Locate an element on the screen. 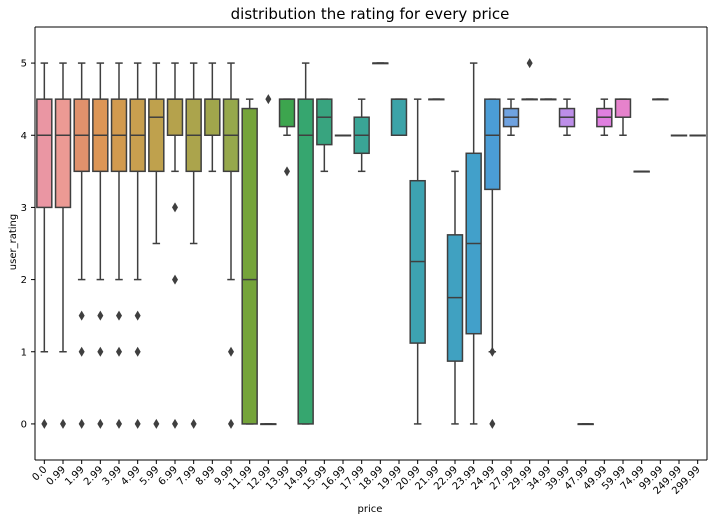 The height and width of the screenshot is (520, 718). y-tick-label: 1 is located at coordinates (24, 352).